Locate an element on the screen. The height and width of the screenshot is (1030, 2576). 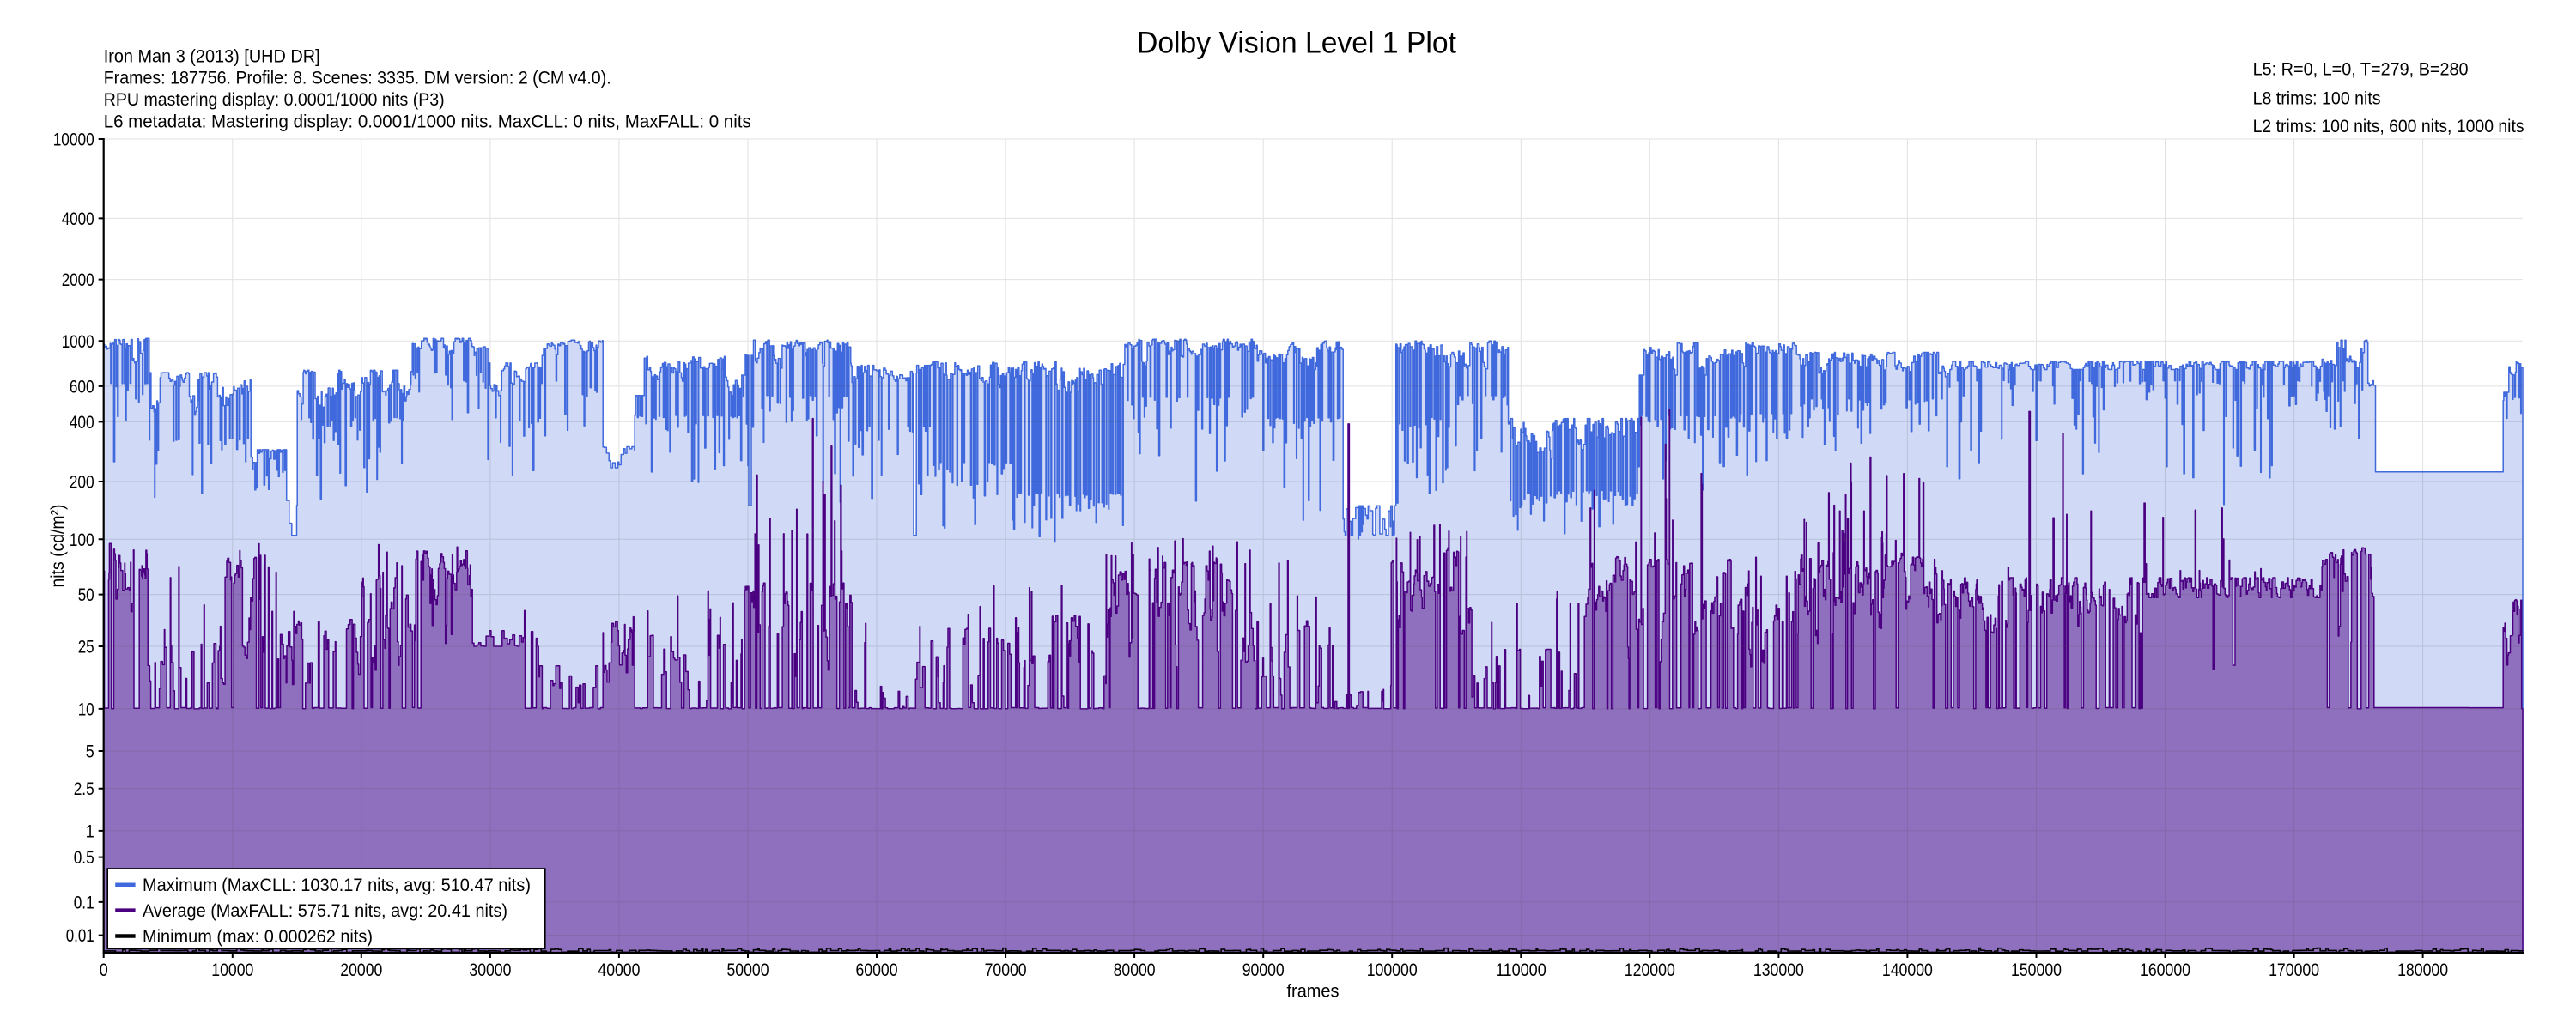
svg-text: 0.1 is located at coordinates (84, 902).